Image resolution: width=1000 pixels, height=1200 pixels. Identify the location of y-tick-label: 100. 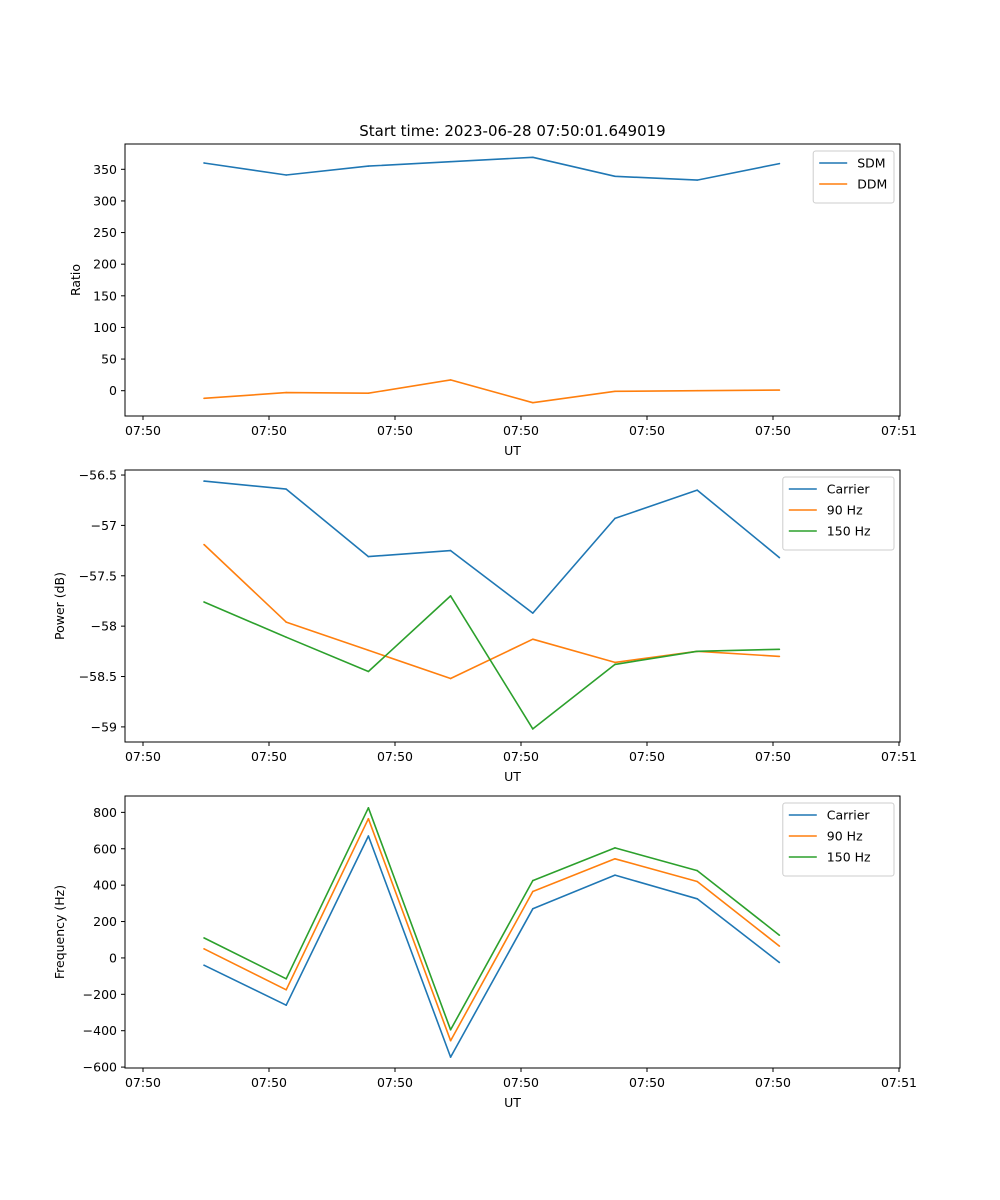
(105, 327).